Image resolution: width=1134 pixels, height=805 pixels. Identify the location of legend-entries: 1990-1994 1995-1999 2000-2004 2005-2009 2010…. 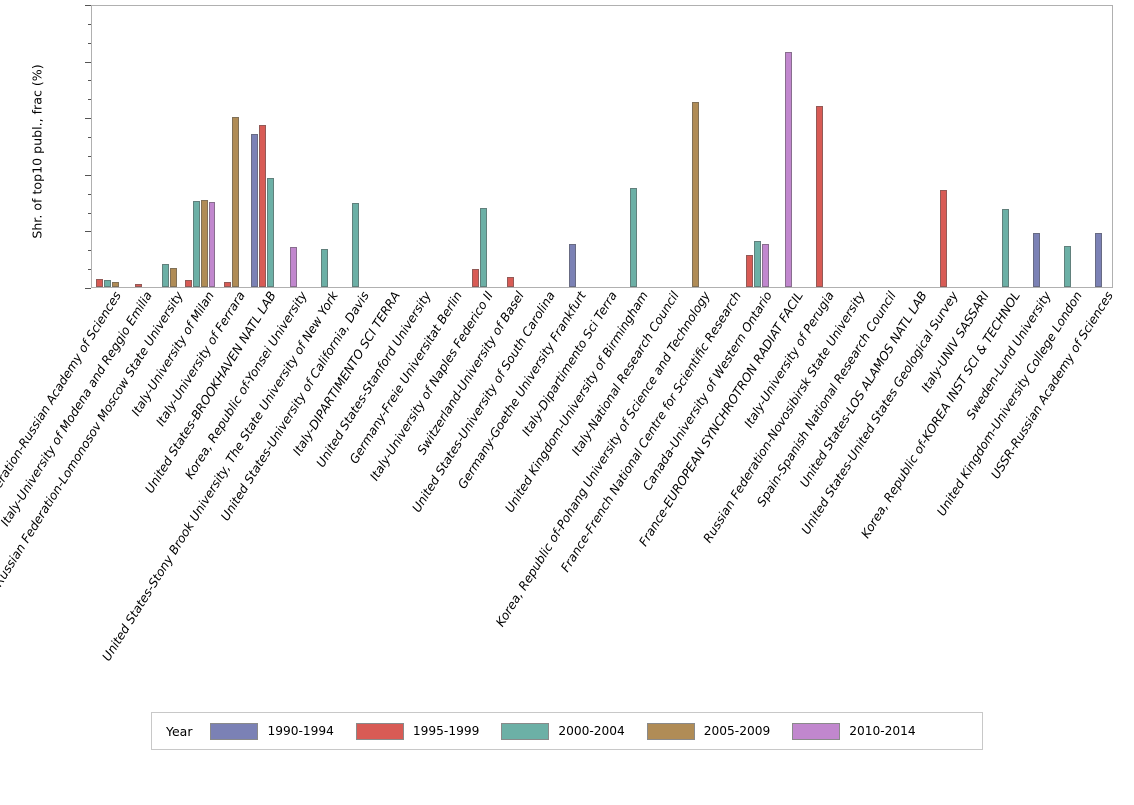
(573, 731).